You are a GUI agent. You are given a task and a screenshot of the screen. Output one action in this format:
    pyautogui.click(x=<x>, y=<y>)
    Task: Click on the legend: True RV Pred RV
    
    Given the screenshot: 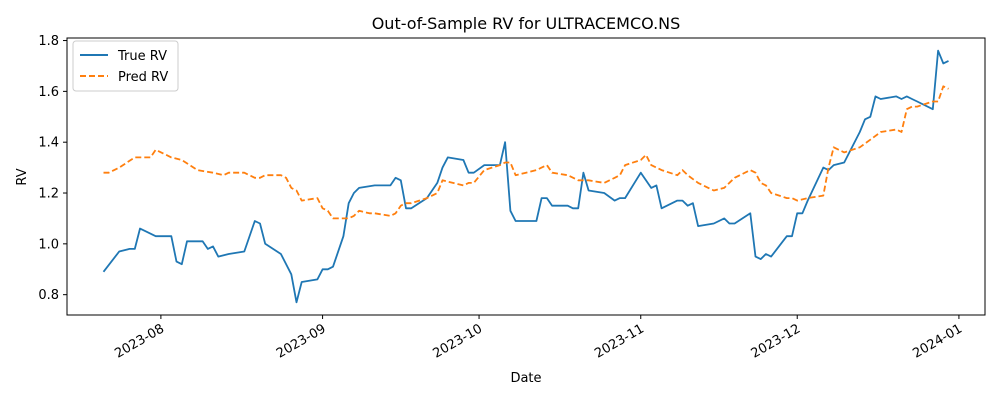 What is the action you would take?
    pyautogui.click(x=125, y=66)
    